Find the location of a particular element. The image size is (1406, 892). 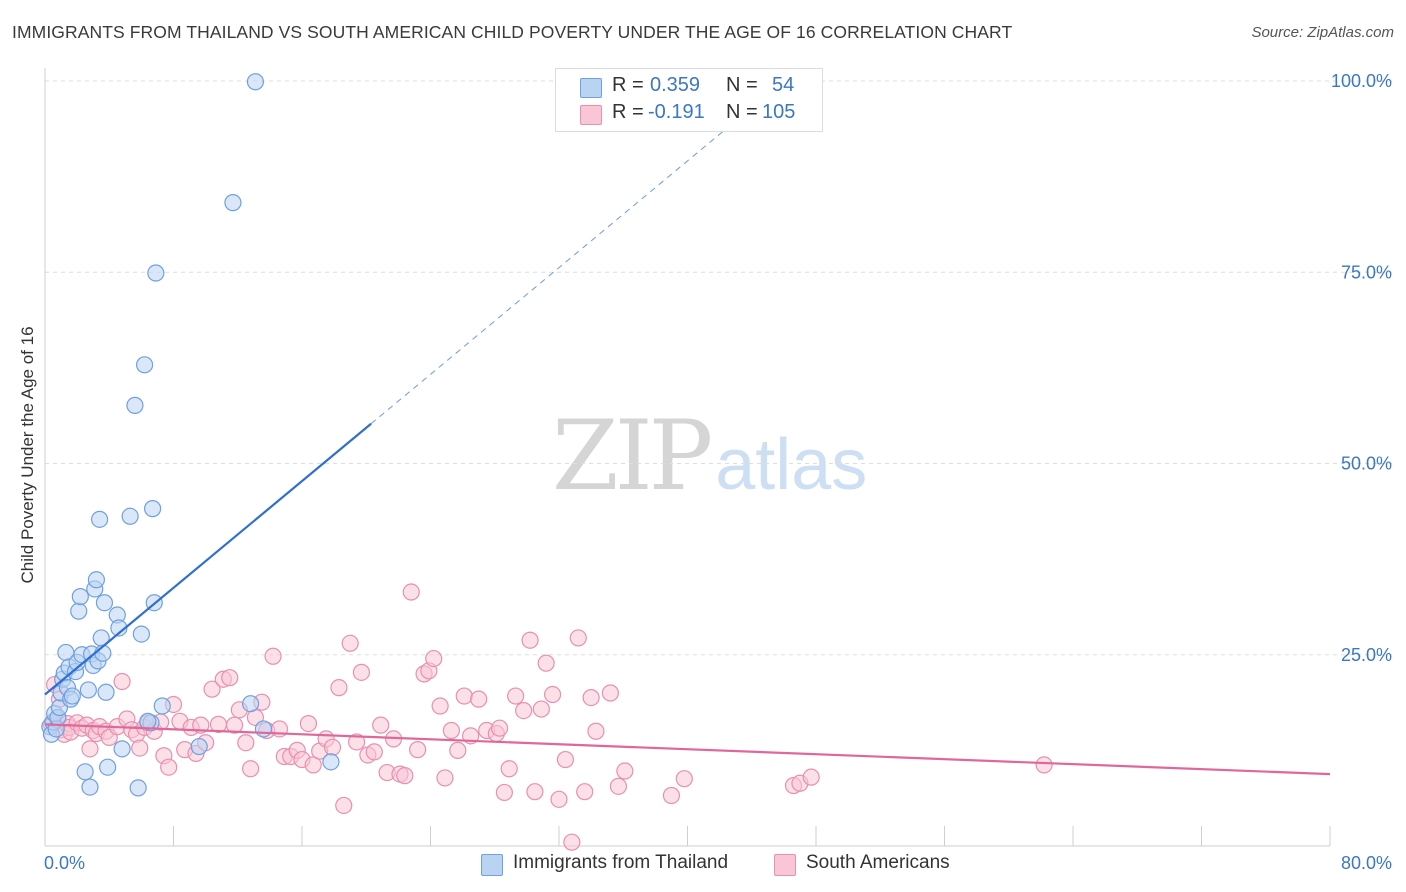

n-value-thailand: 54 is located at coordinates (783, 85).